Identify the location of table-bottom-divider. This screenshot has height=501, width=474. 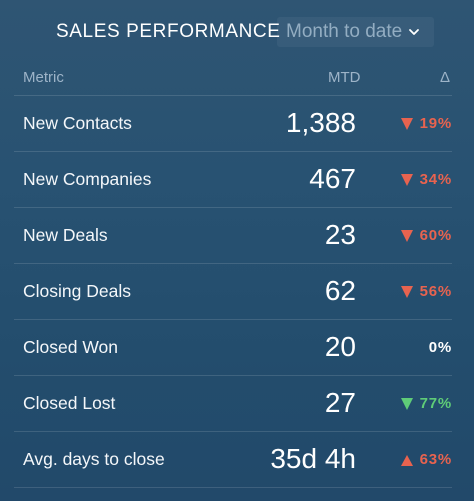
(233, 487).